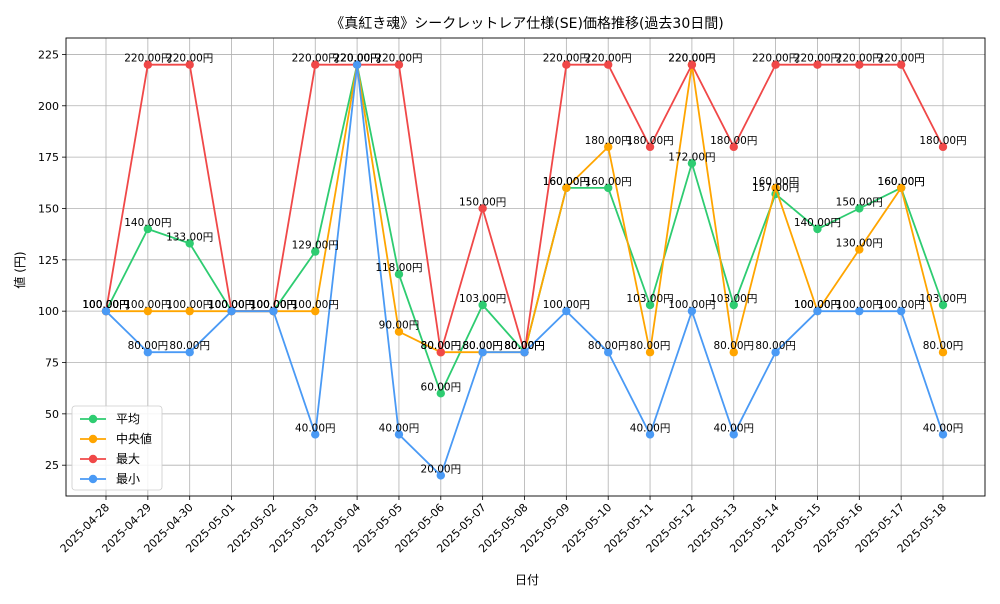 The height and width of the screenshot is (604, 1000). Describe the element at coordinates (691, 157) in the screenshot. I see `data-label: 172.00円` at that location.